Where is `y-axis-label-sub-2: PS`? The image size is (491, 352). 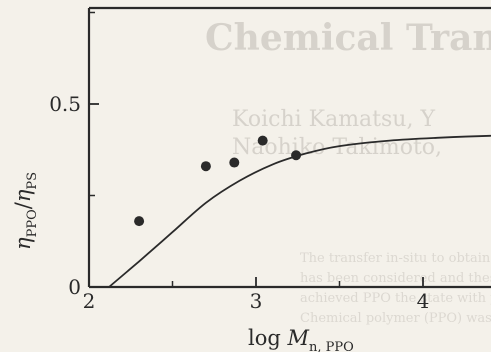 y-axis-label-sub-2: PS is located at coordinates (32, 181).